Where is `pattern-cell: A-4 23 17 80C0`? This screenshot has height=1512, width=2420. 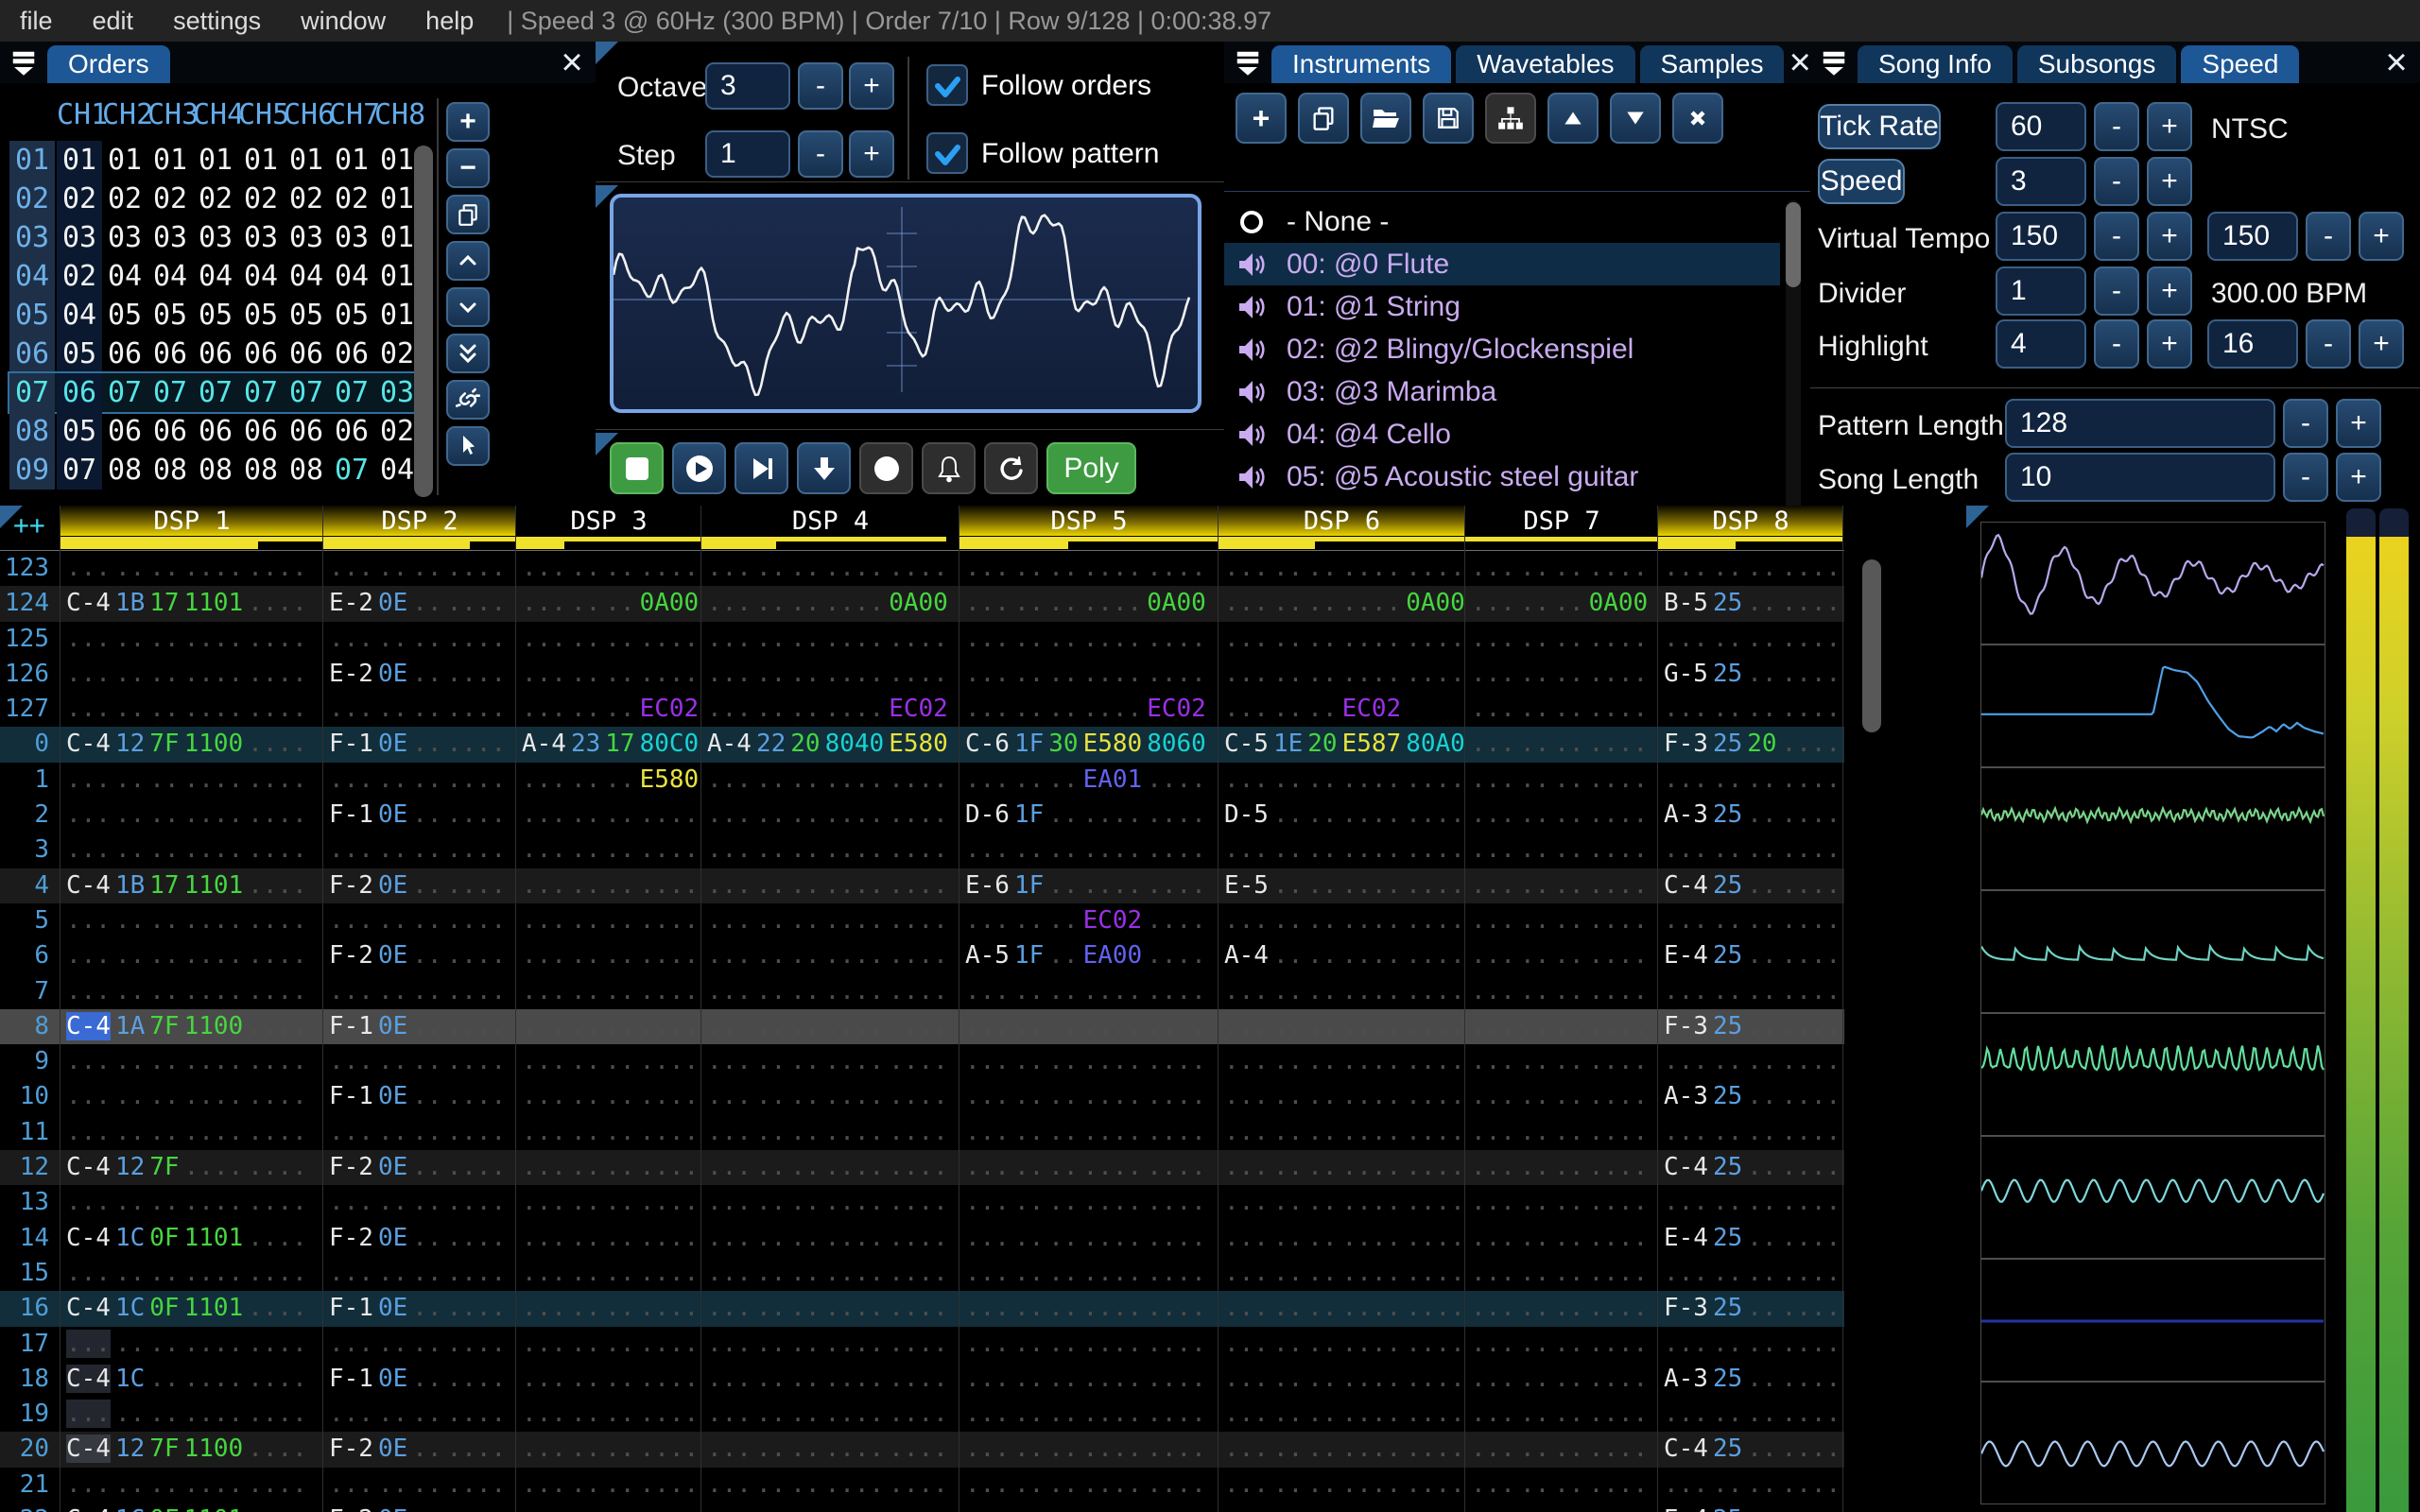 pattern-cell: A-4 23 17 80C0 is located at coordinates (611, 744).